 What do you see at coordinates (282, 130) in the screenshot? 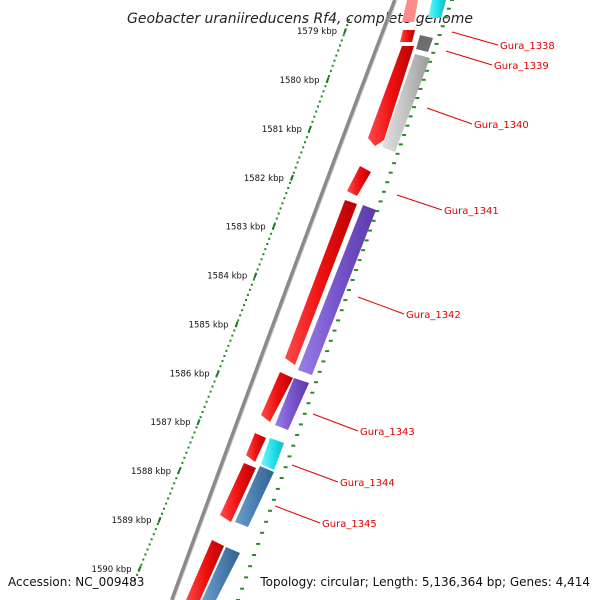
I see `ruler-tick-label: 1581 kbp` at bounding box center [282, 130].